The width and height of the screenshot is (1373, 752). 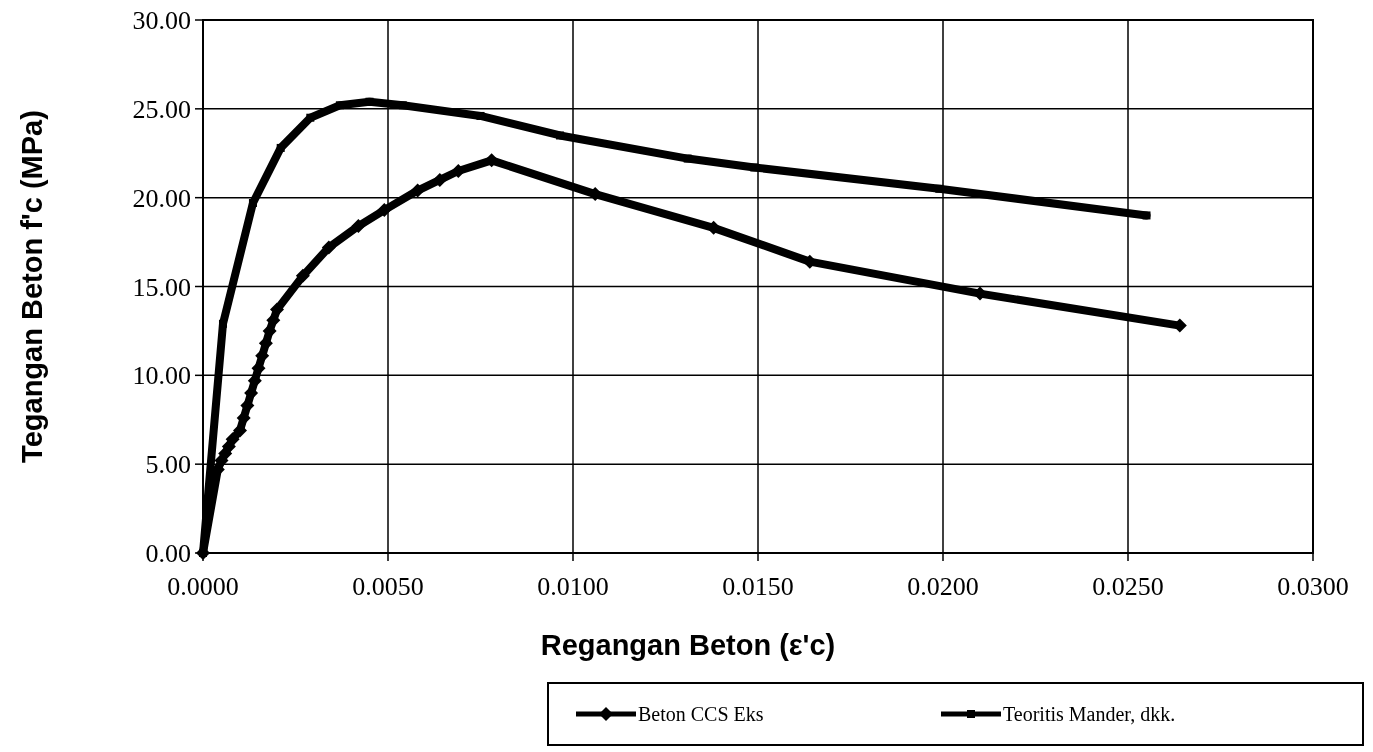 I want to click on legend-label: Beton CCS Eks, so click(x=701, y=714).